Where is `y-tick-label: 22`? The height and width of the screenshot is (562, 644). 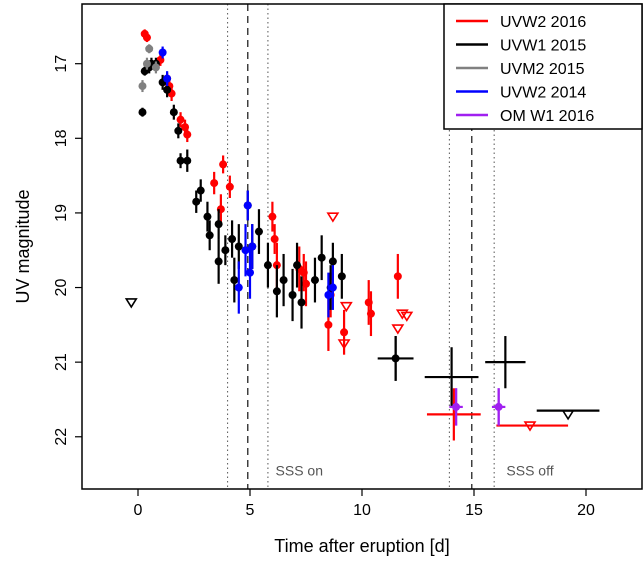 y-tick-label: 22 is located at coordinates (61, 437).